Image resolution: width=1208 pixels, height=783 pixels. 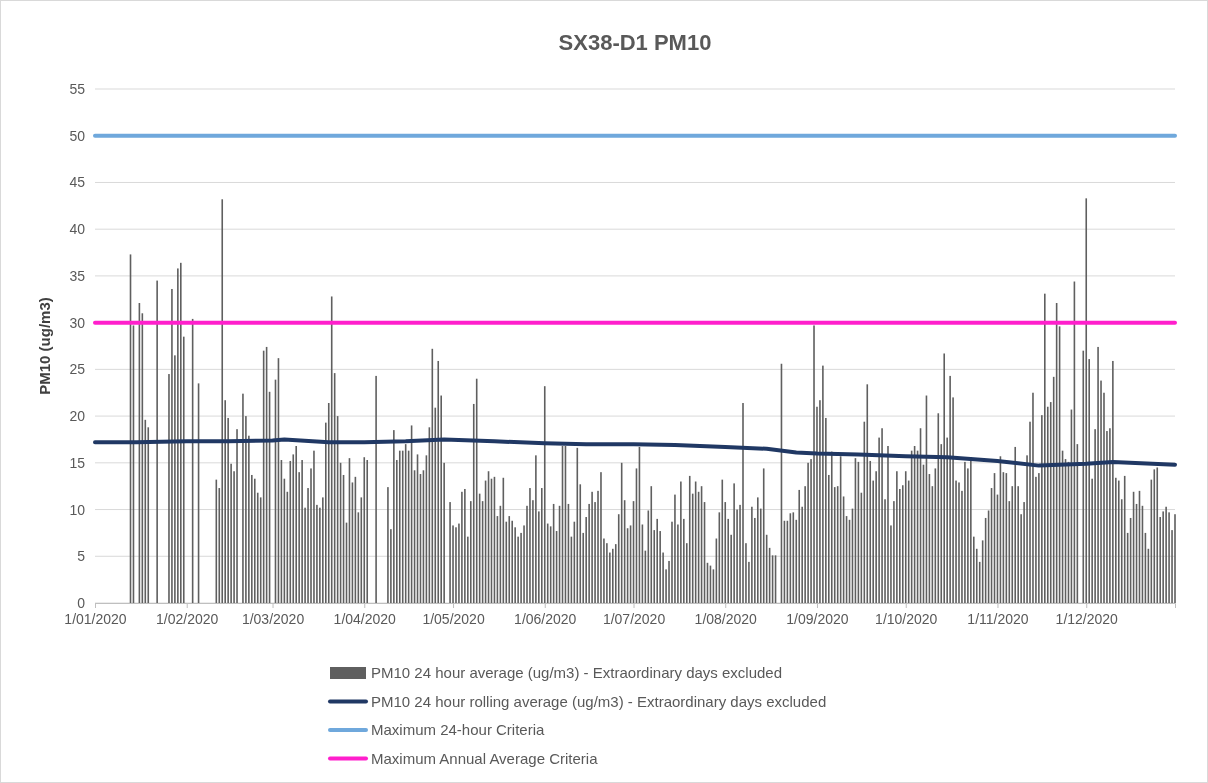 I want to click on x-tick-label: 1/12/2020, so click(x=1087, y=618).